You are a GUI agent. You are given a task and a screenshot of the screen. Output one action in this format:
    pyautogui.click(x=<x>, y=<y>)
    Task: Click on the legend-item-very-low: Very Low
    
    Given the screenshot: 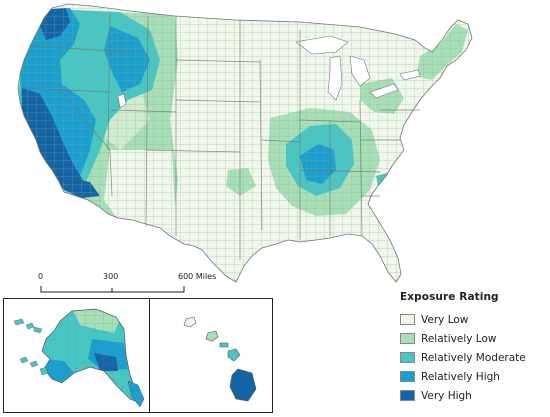 What is the action you would take?
    pyautogui.click(x=475, y=319)
    